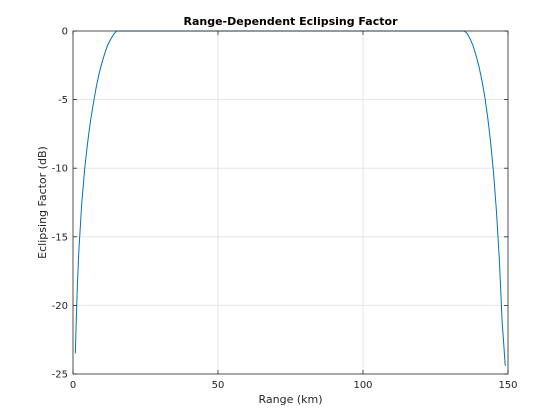  Describe the element at coordinates (507, 385) in the screenshot. I see `x-tick-label: 150` at that location.